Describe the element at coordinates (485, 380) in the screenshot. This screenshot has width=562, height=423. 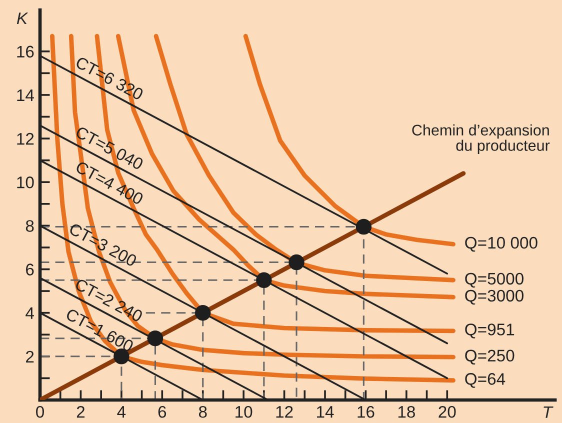
I see `series-label: Q=64` at that location.